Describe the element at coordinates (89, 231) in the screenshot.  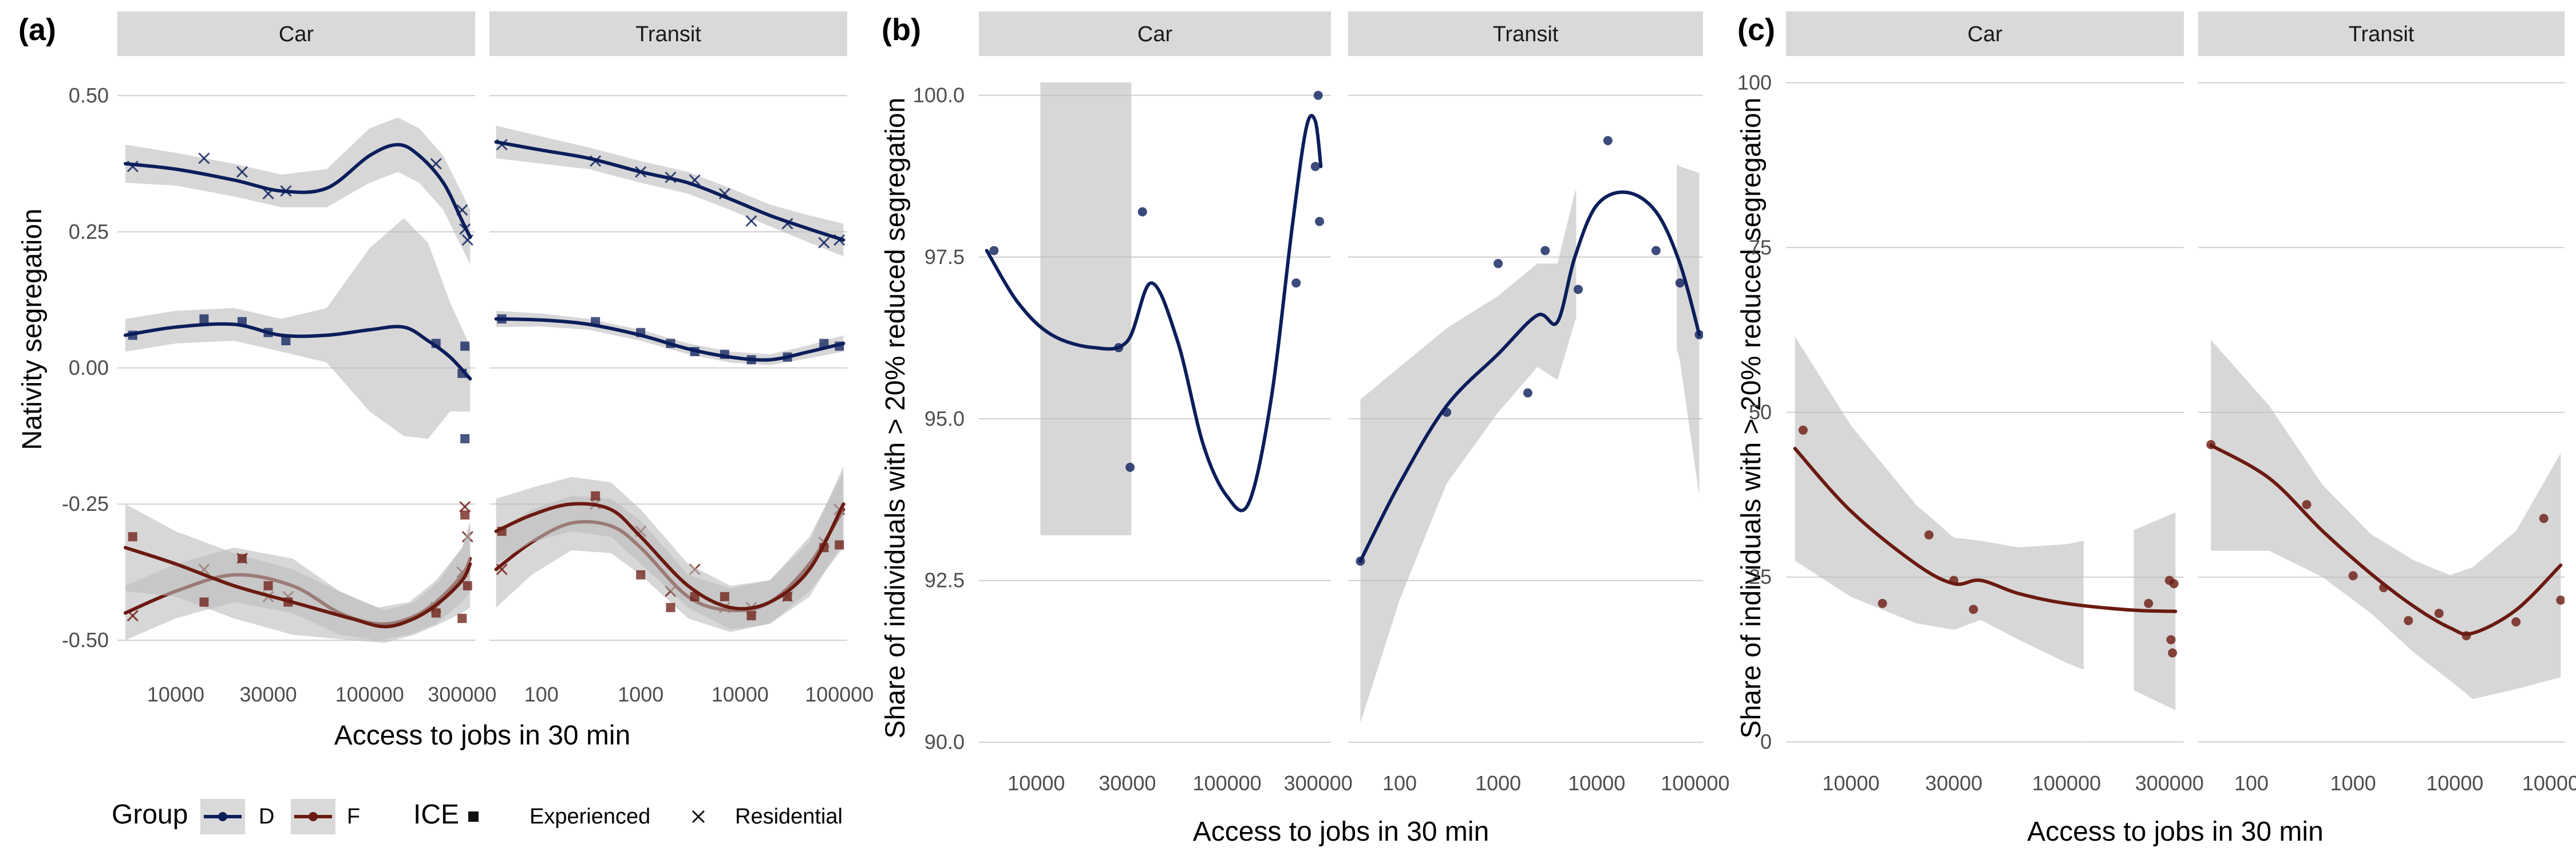
I see `y-tick-label: 0.25` at that location.